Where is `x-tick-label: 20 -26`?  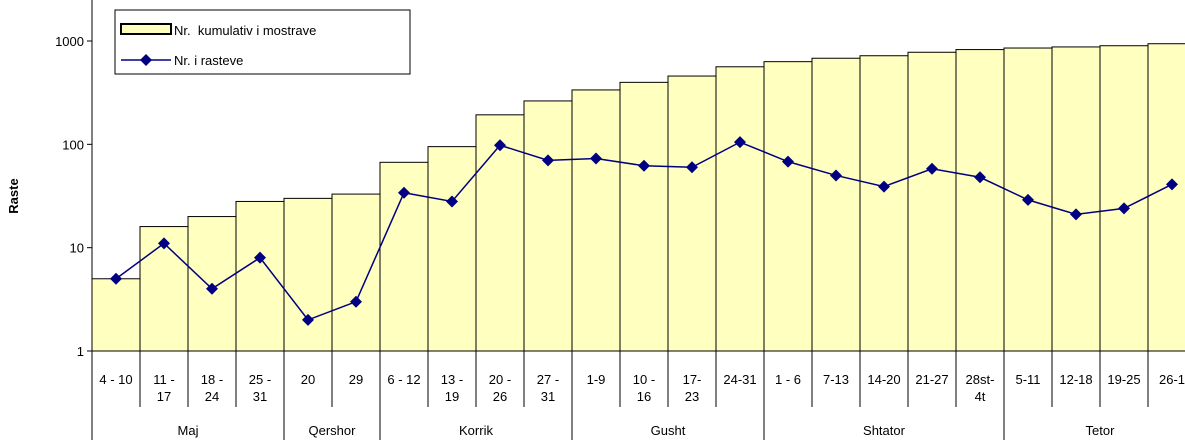
x-tick-label: 20 -26 is located at coordinates (500, 388).